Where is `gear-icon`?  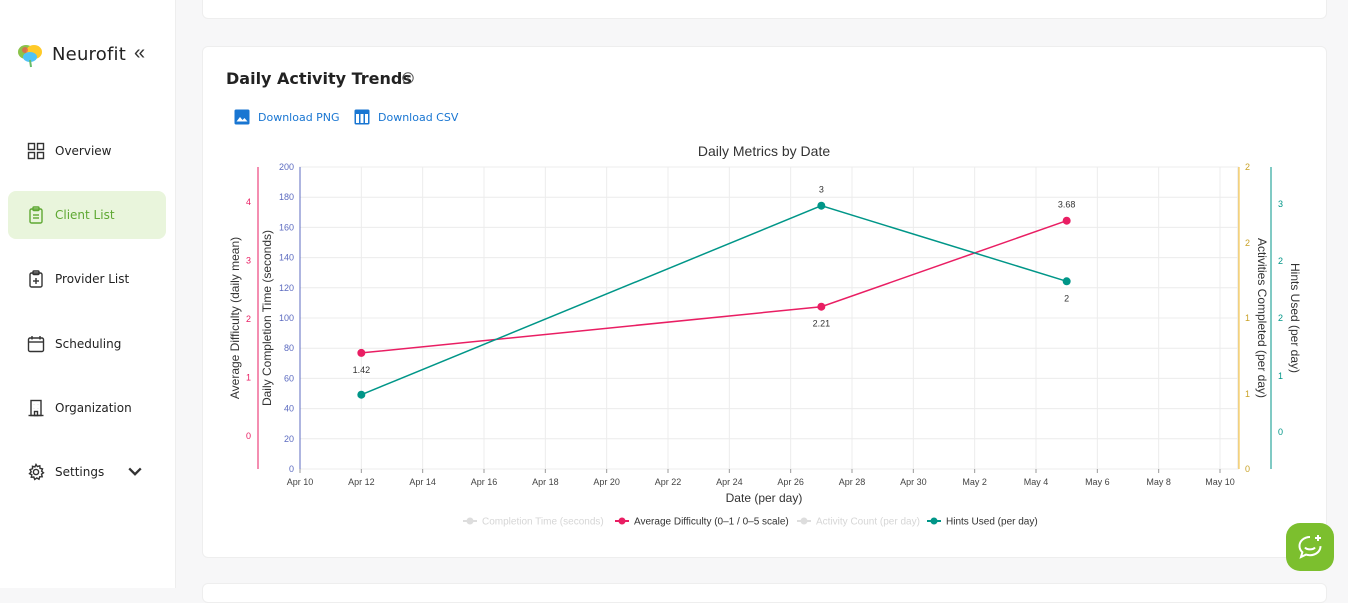
gear-icon is located at coordinates (36, 472).